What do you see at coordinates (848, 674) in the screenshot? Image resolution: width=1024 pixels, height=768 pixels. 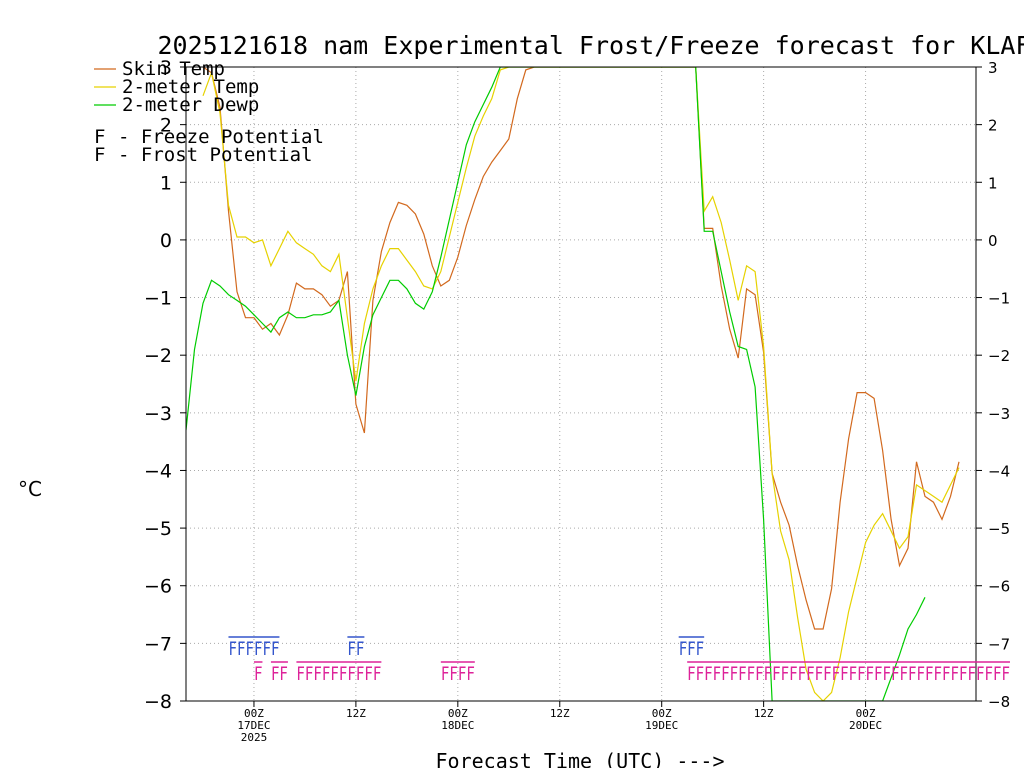 I see `freeze-flags: FFFFFFFFFFFFFFFFFFFFFFFFFFFFFFFFFFFFFF` at bounding box center [848, 674].